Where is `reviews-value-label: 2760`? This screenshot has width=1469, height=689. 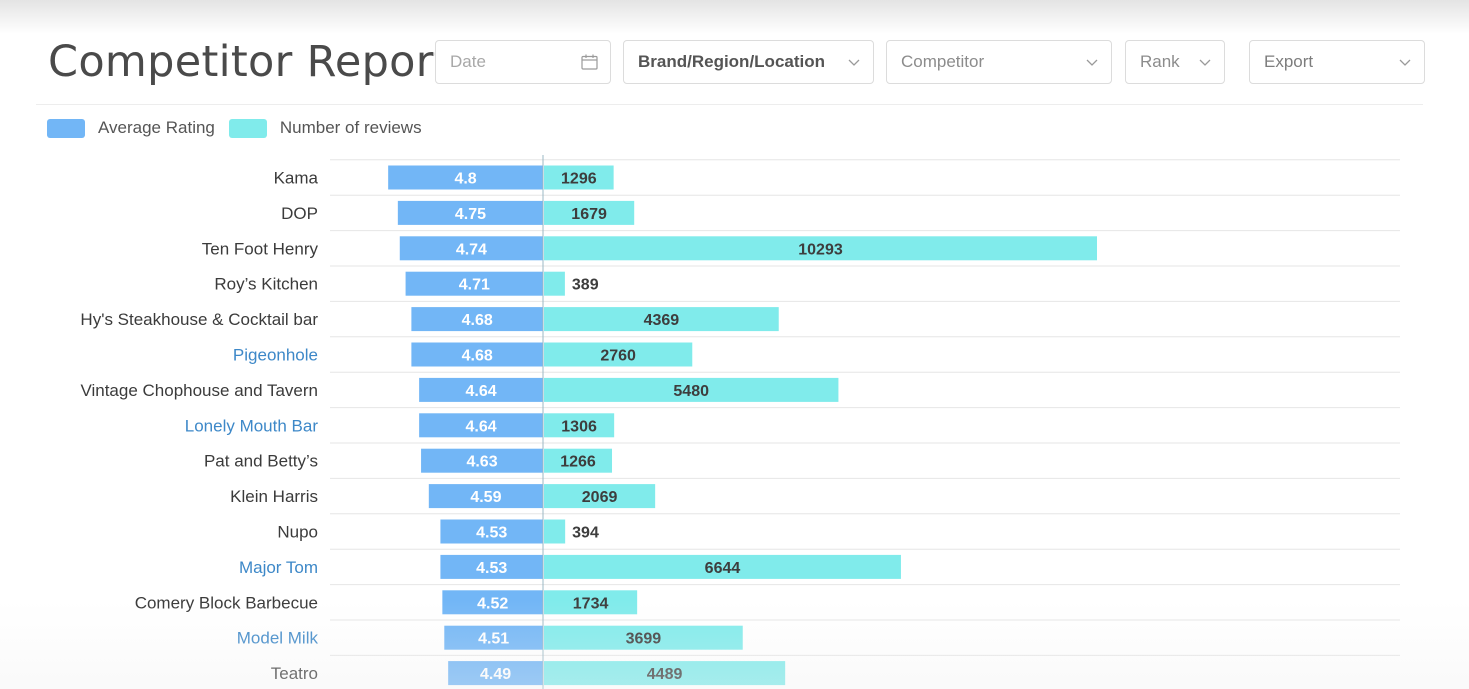 reviews-value-label: 2760 is located at coordinates (618, 356).